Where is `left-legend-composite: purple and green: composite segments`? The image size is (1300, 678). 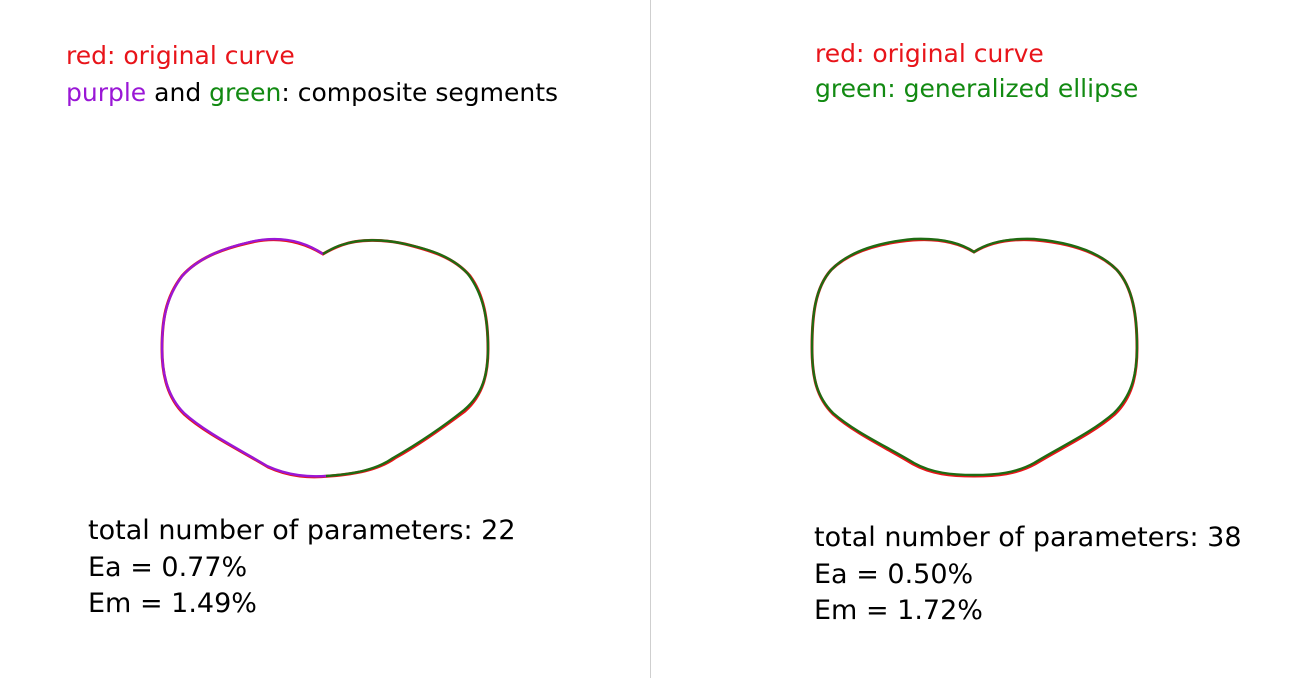
left-legend-composite: purple and green: composite segments is located at coordinates (312, 93).